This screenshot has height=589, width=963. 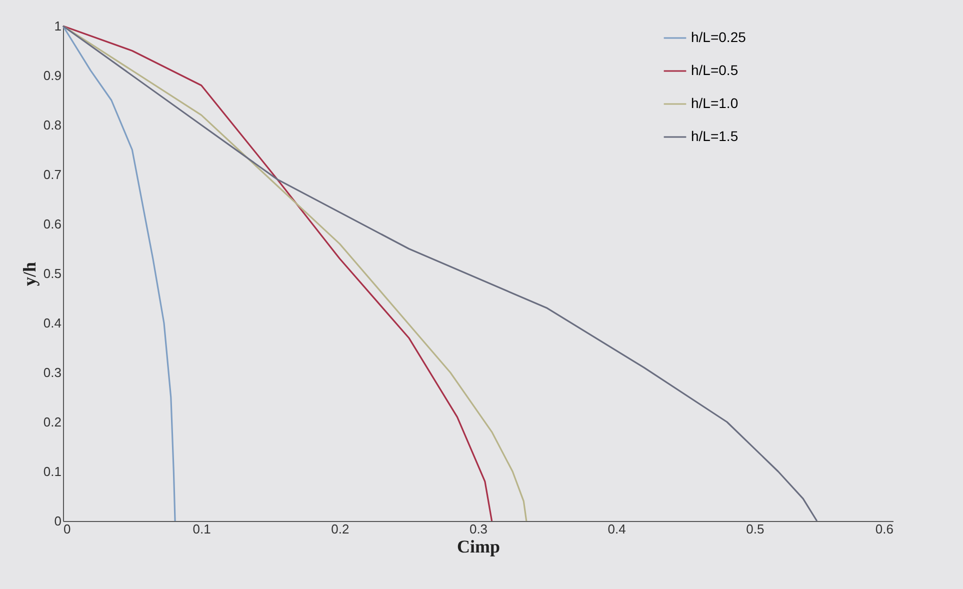 I want to click on legend-label: h/L=1.5, so click(x=714, y=136).